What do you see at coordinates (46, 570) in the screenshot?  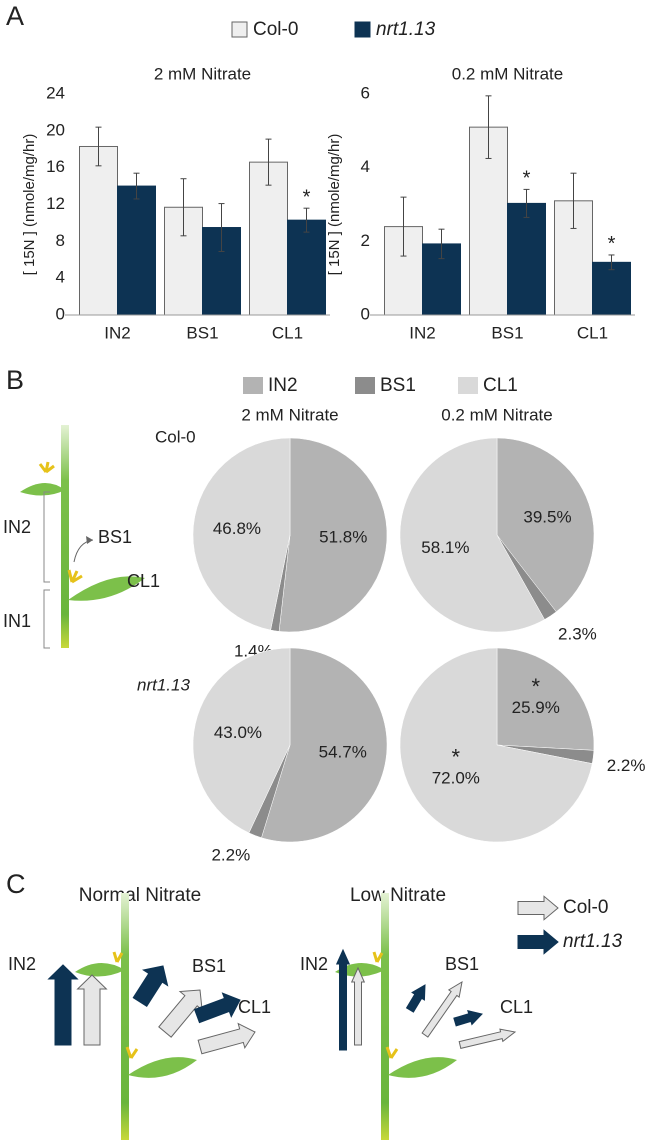 I see `bracket` at bounding box center [46, 570].